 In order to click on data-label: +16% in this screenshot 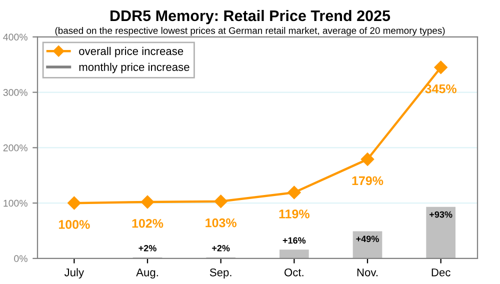, I will do `click(294, 240)`.